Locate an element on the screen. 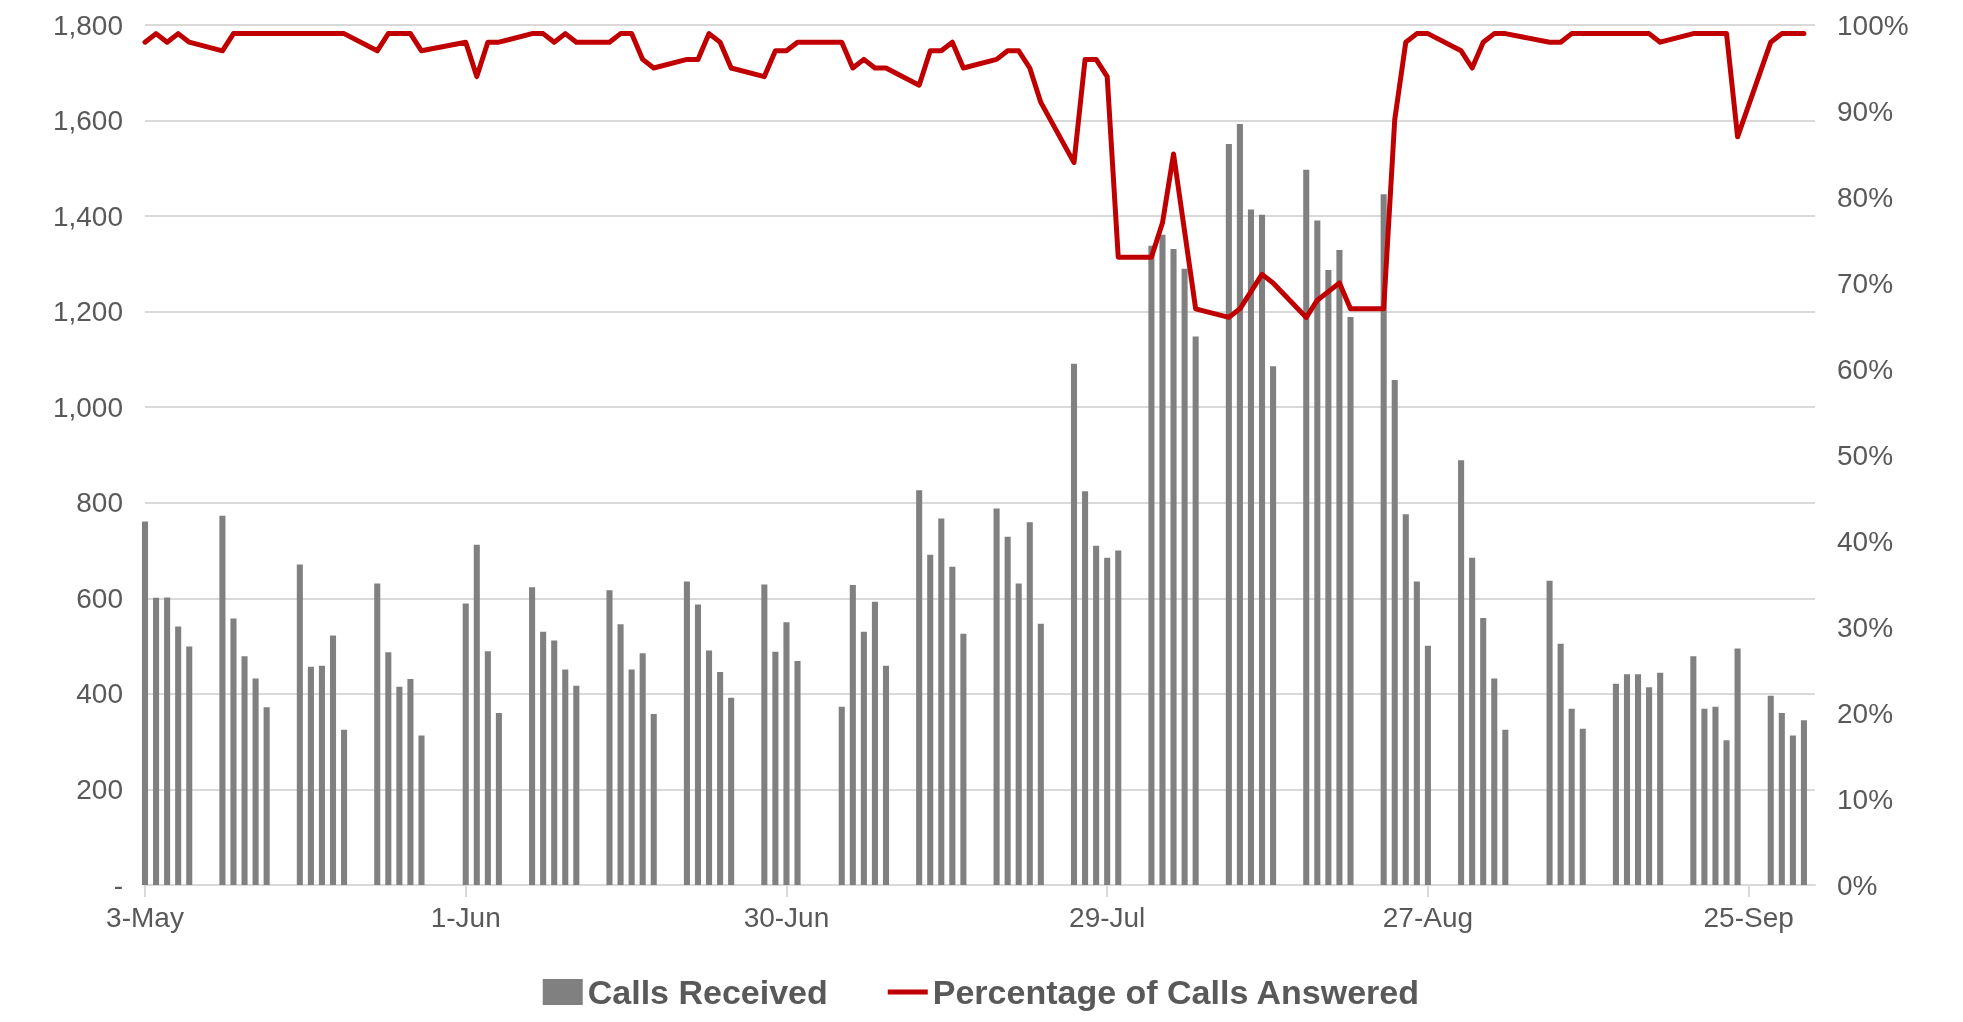  y-tick-label: 1,600 is located at coordinates (87, 121).